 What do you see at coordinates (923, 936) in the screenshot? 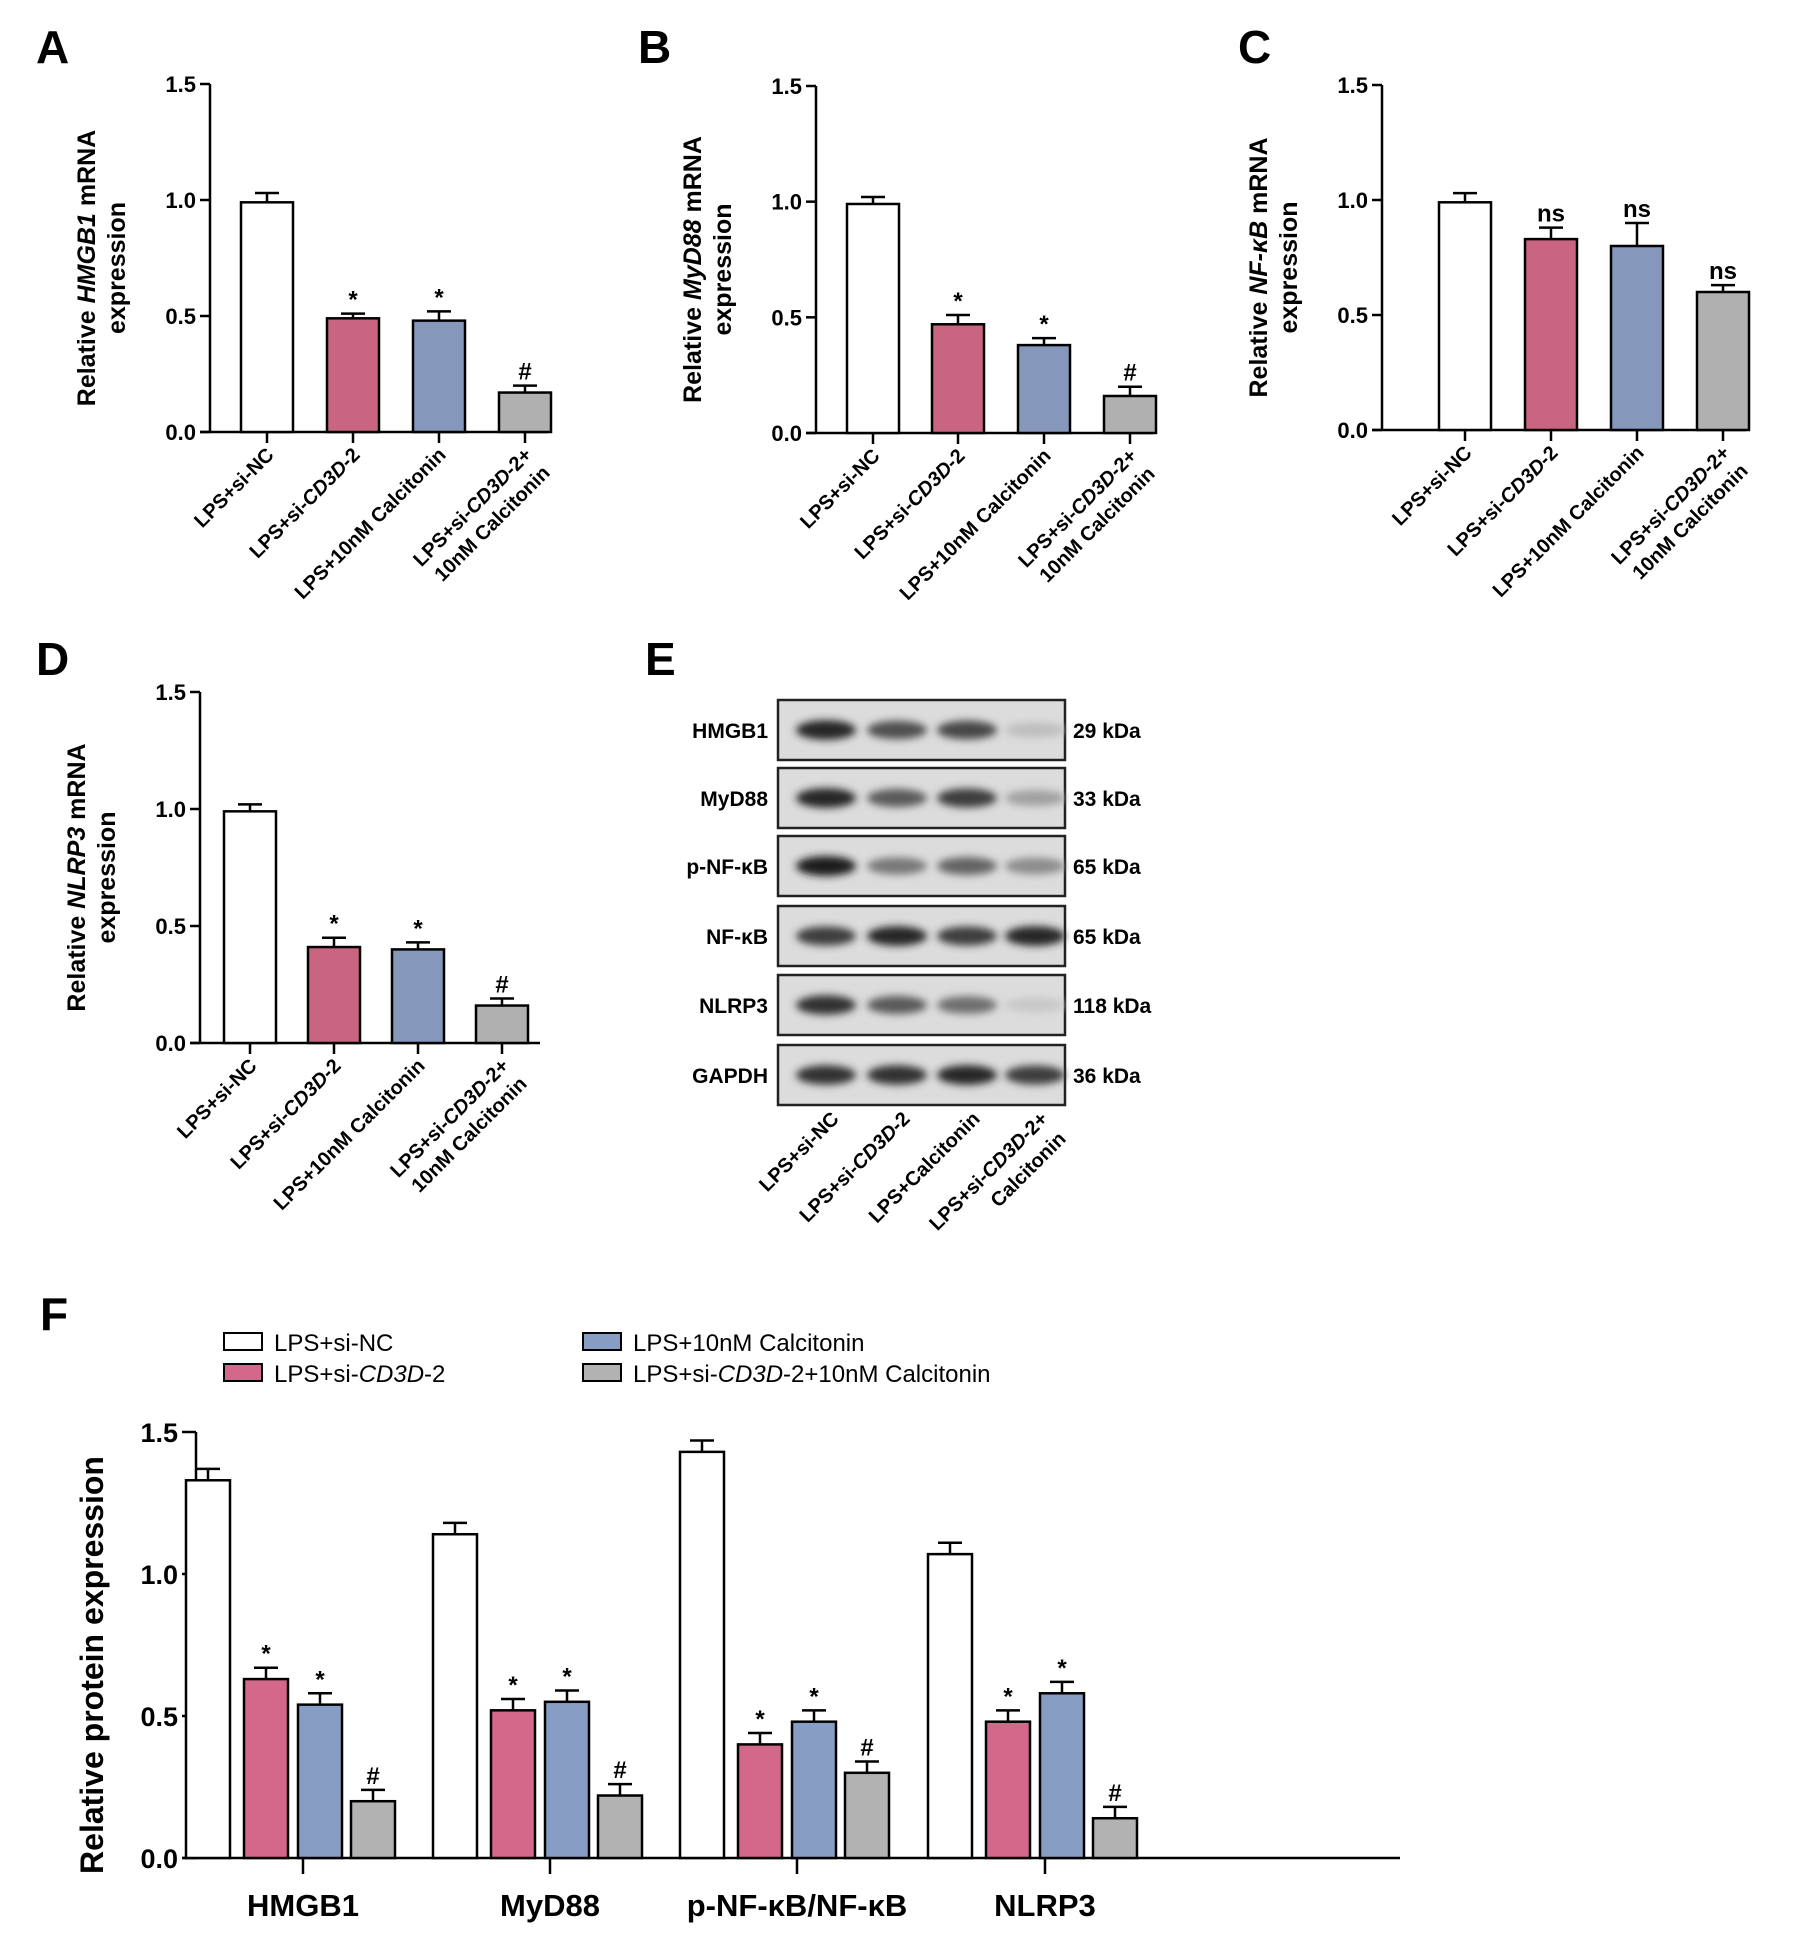
I see `blot-row: NF-κB 65 kDa` at bounding box center [923, 936].